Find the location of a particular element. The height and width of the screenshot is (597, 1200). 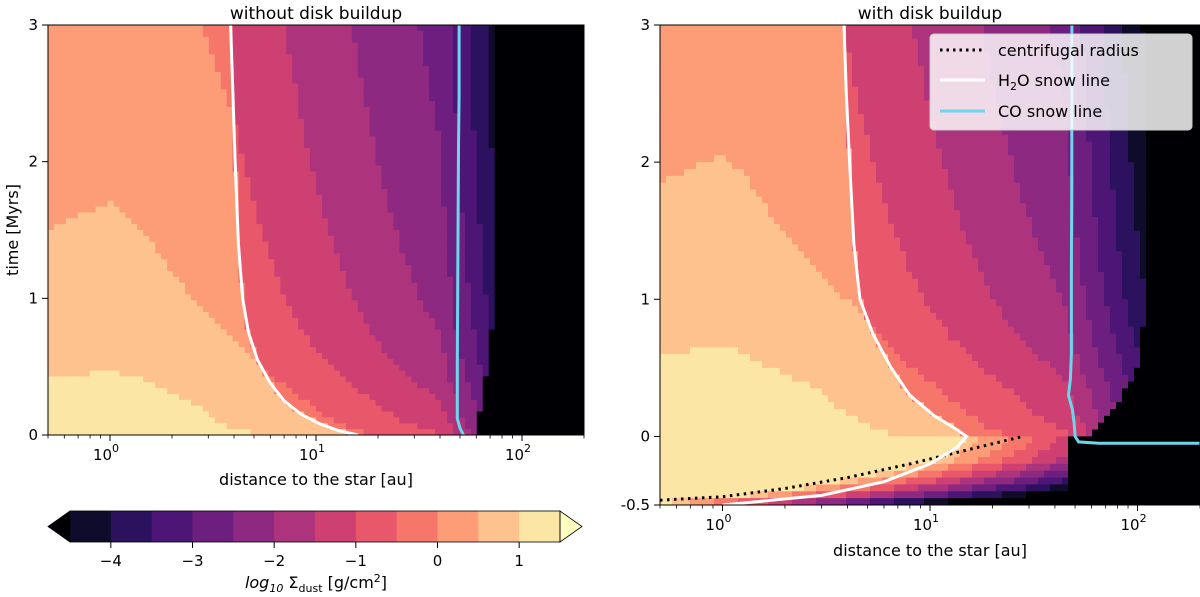

left-title: without disk buildup is located at coordinates (316, 14).